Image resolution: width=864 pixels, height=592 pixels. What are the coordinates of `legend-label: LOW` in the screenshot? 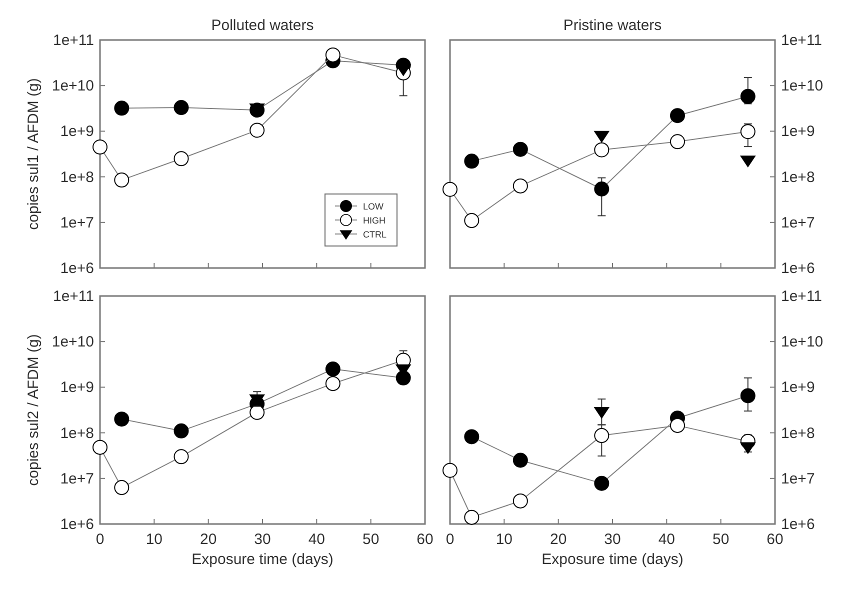 It's located at (373, 207).